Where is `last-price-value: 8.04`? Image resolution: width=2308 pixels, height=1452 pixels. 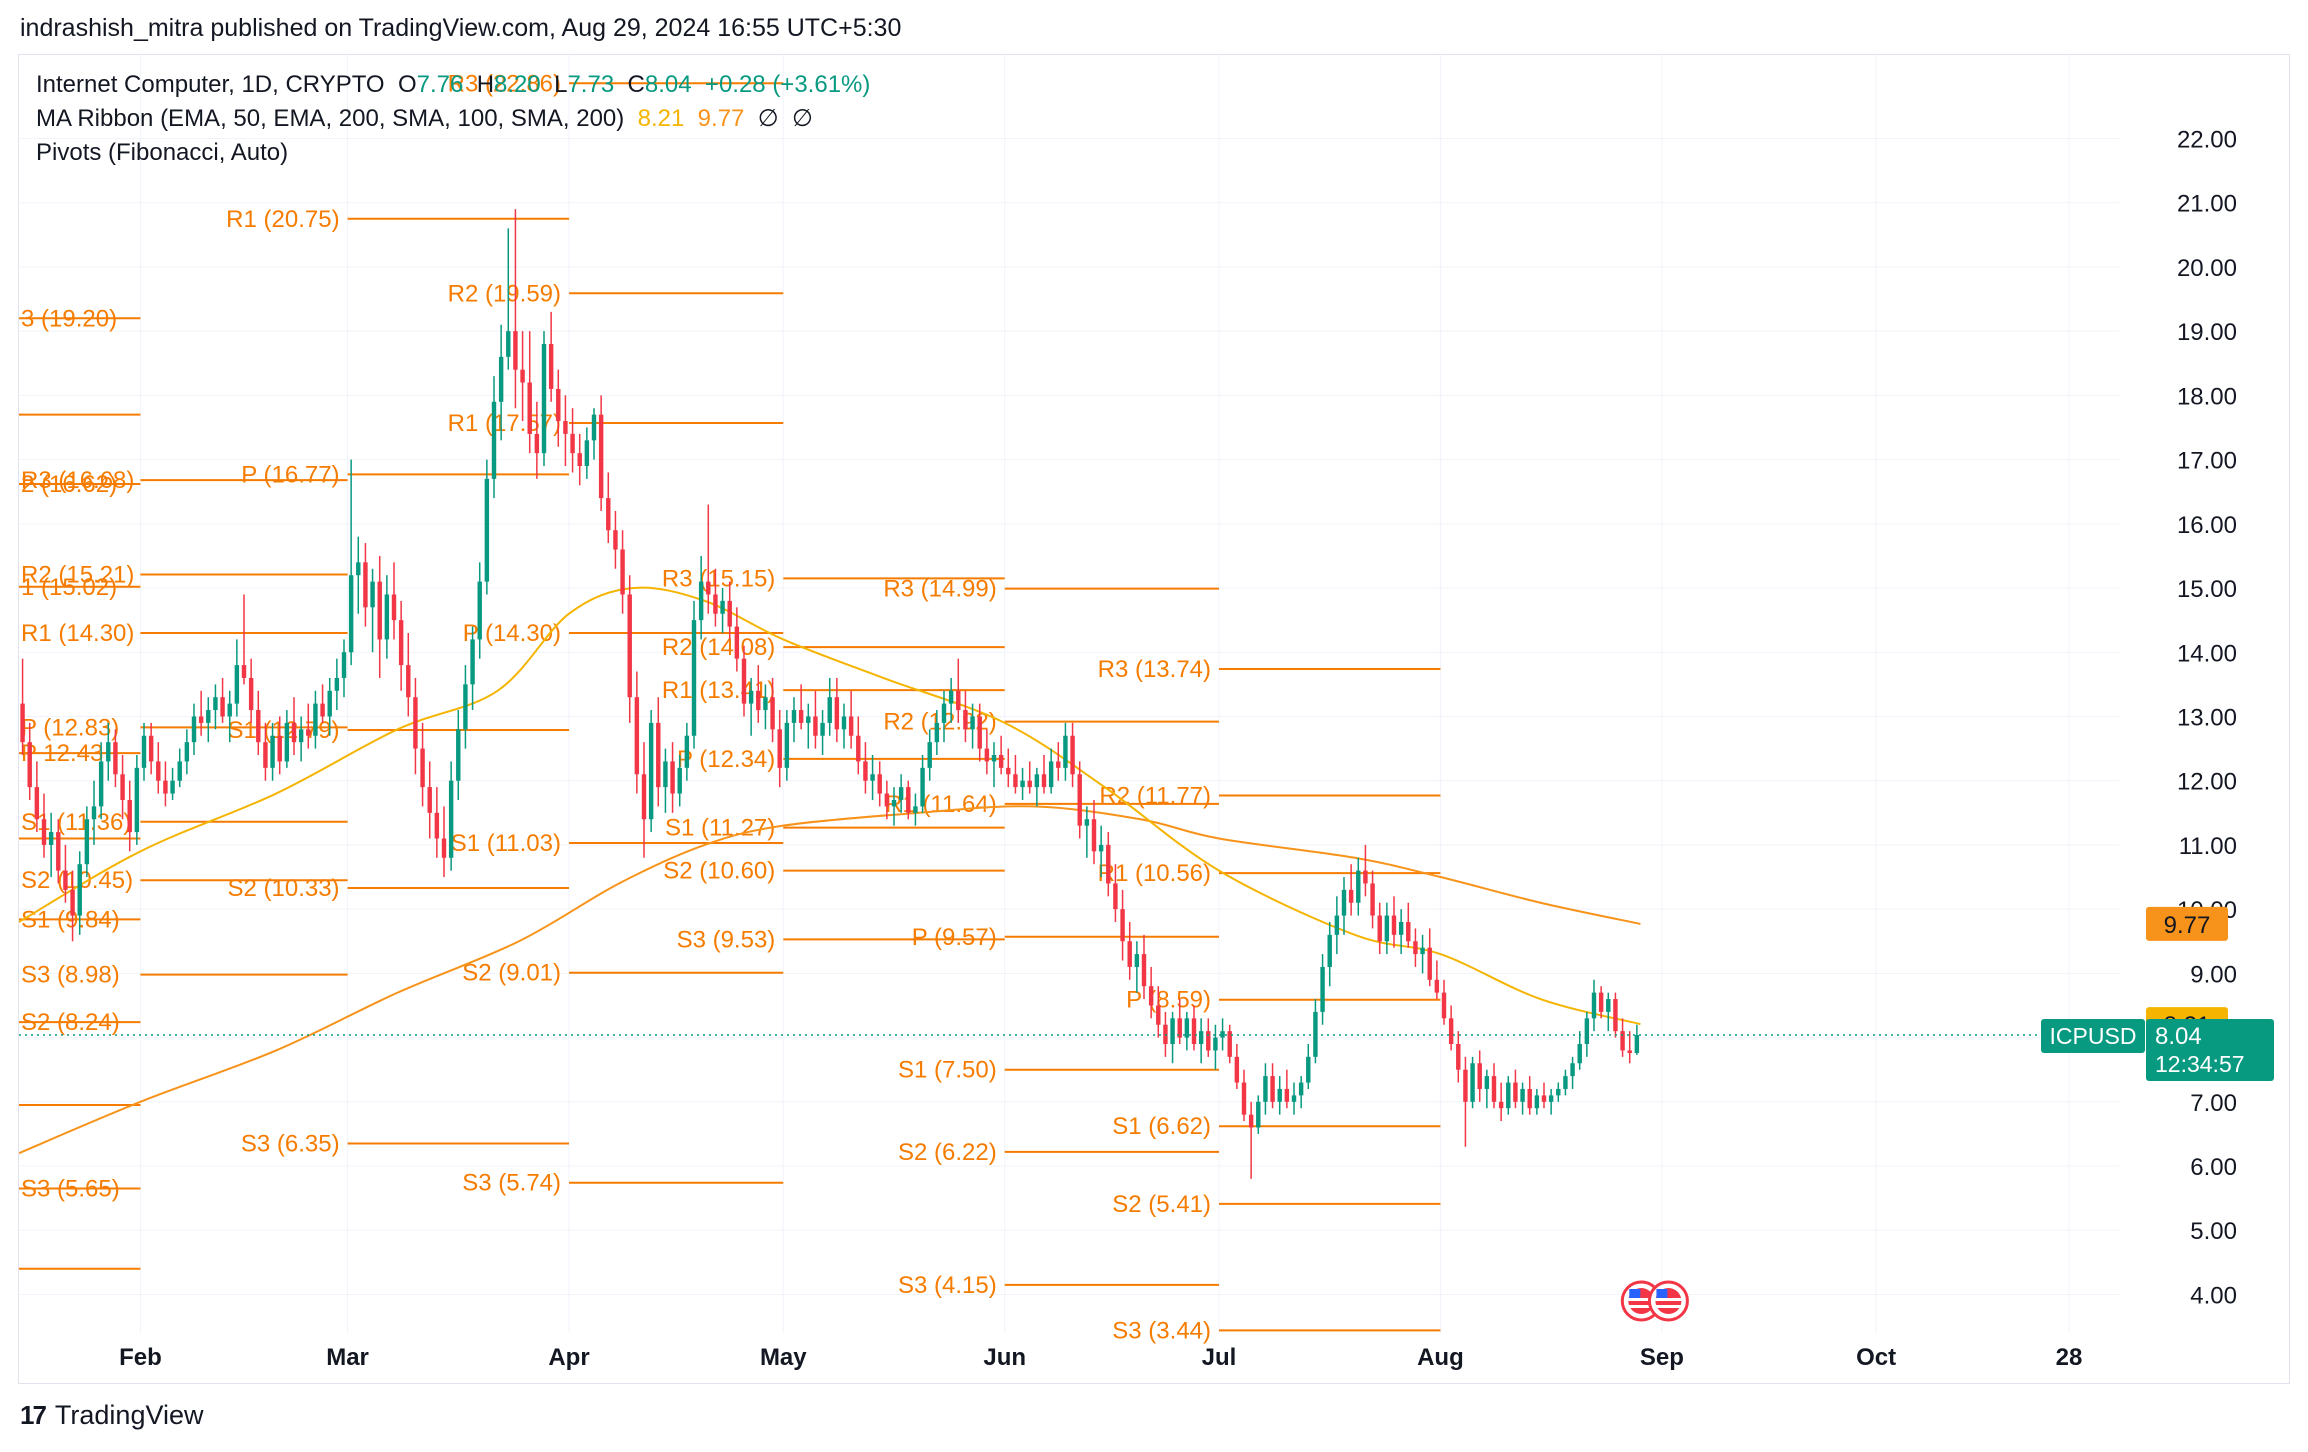
last-price-value: 8.04 is located at coordinates (2178, 1036).